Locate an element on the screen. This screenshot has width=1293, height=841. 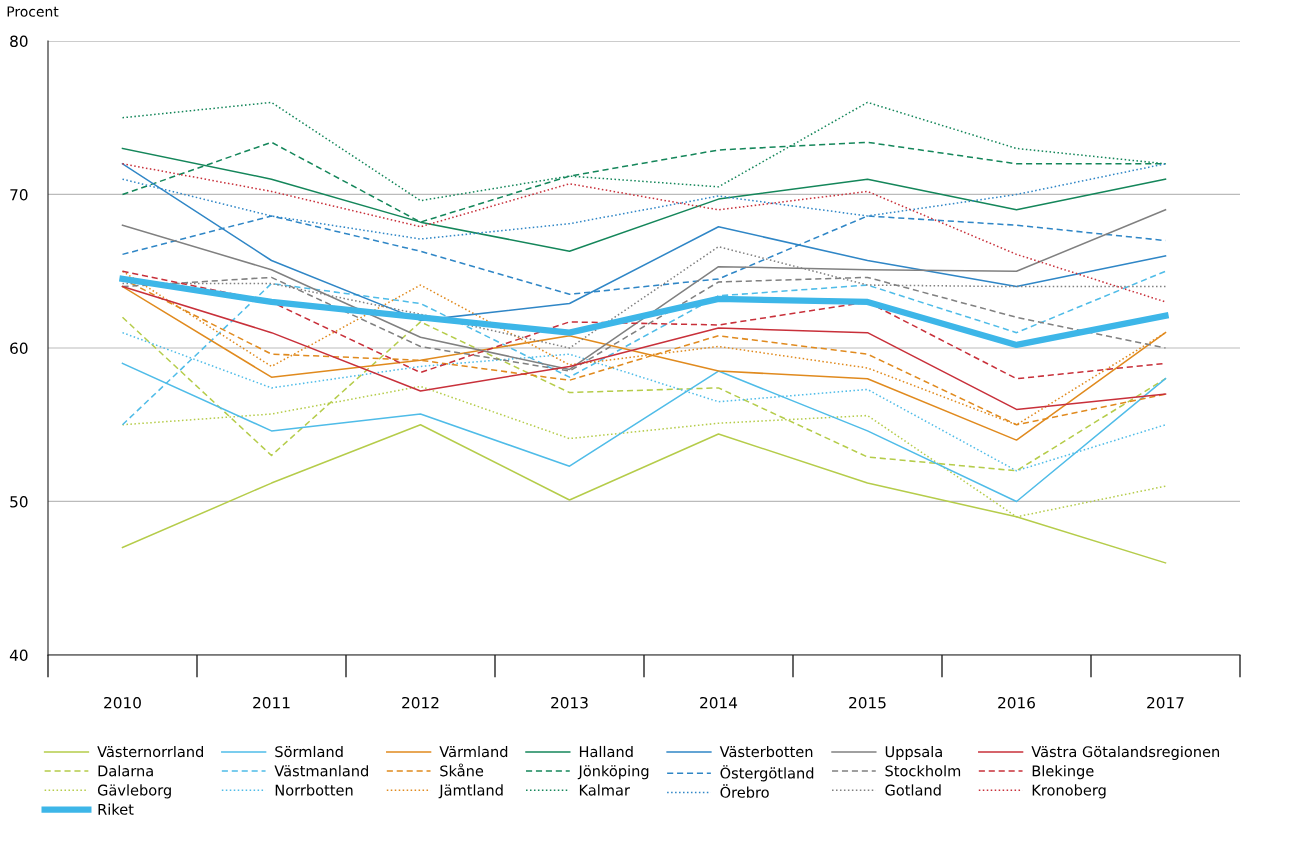
x-tick-label: 2017 is located at coordinates (1165, 702).